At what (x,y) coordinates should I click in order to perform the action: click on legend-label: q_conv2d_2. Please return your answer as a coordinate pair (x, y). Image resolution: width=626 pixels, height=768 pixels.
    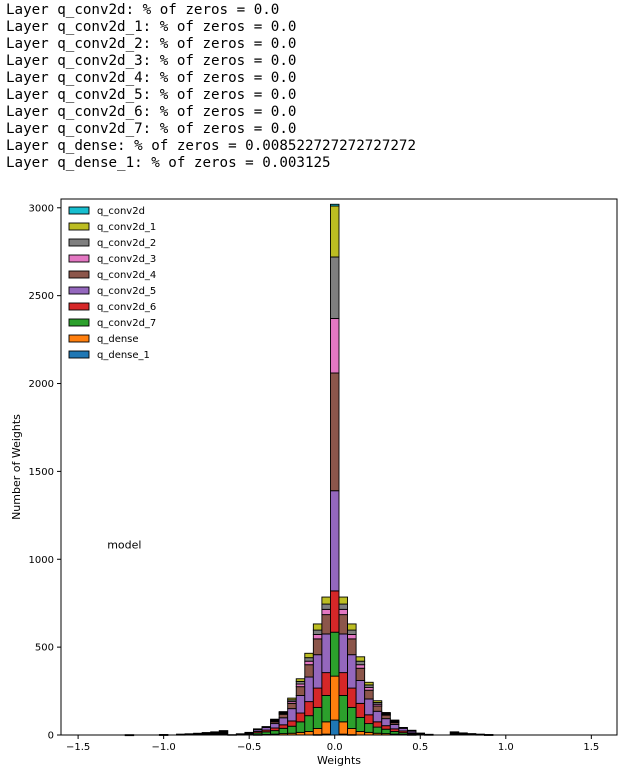
    Looking at the image, I should click on (126, 243).